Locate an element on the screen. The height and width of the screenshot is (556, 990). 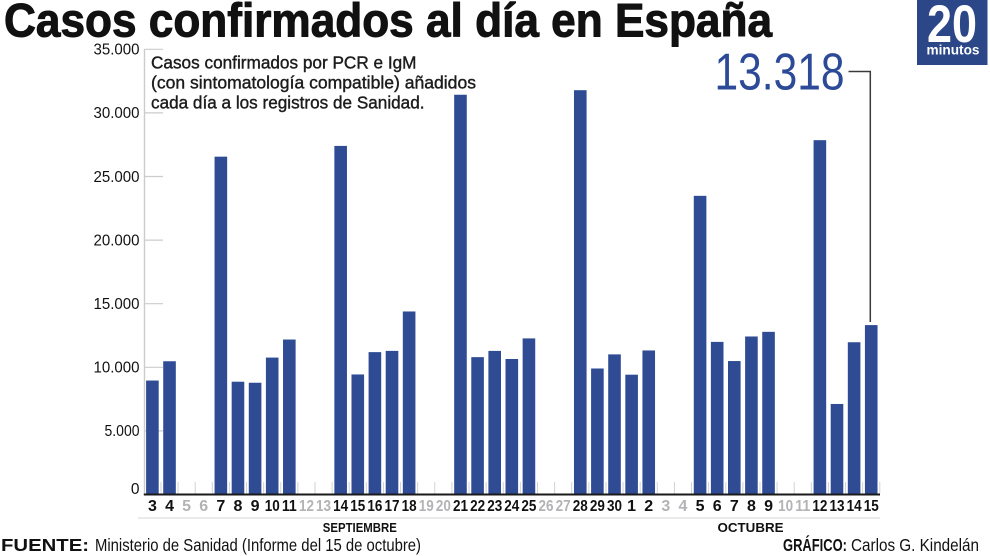
svg-text:Casos confirmados al día en Es: Casos confirmados al día en España is located at coordinates (388, 23).